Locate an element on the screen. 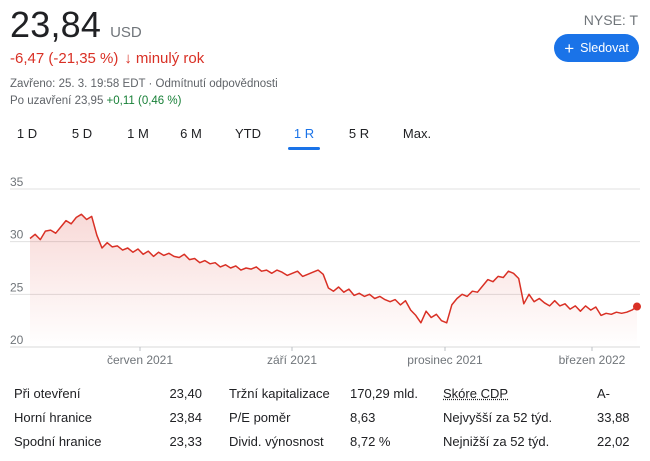 This screenshot has height=461, width=650. price-change: -6,47 (-21,35 %) ↓ minulý rok is located at coordinates (107, 58).